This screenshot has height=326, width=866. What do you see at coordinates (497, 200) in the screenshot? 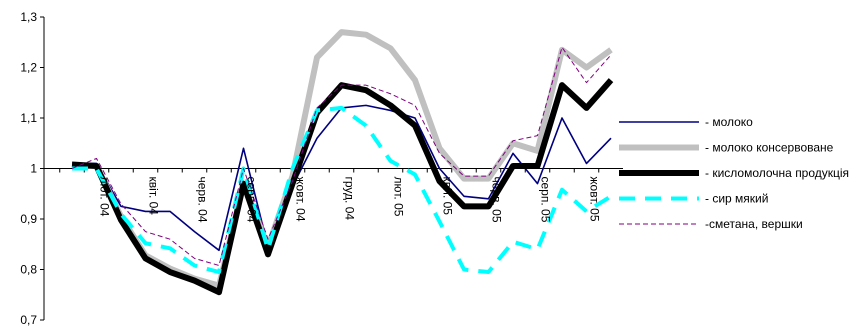
I see `x-tick-label: черв. 05` at bounding box center [497, 200].